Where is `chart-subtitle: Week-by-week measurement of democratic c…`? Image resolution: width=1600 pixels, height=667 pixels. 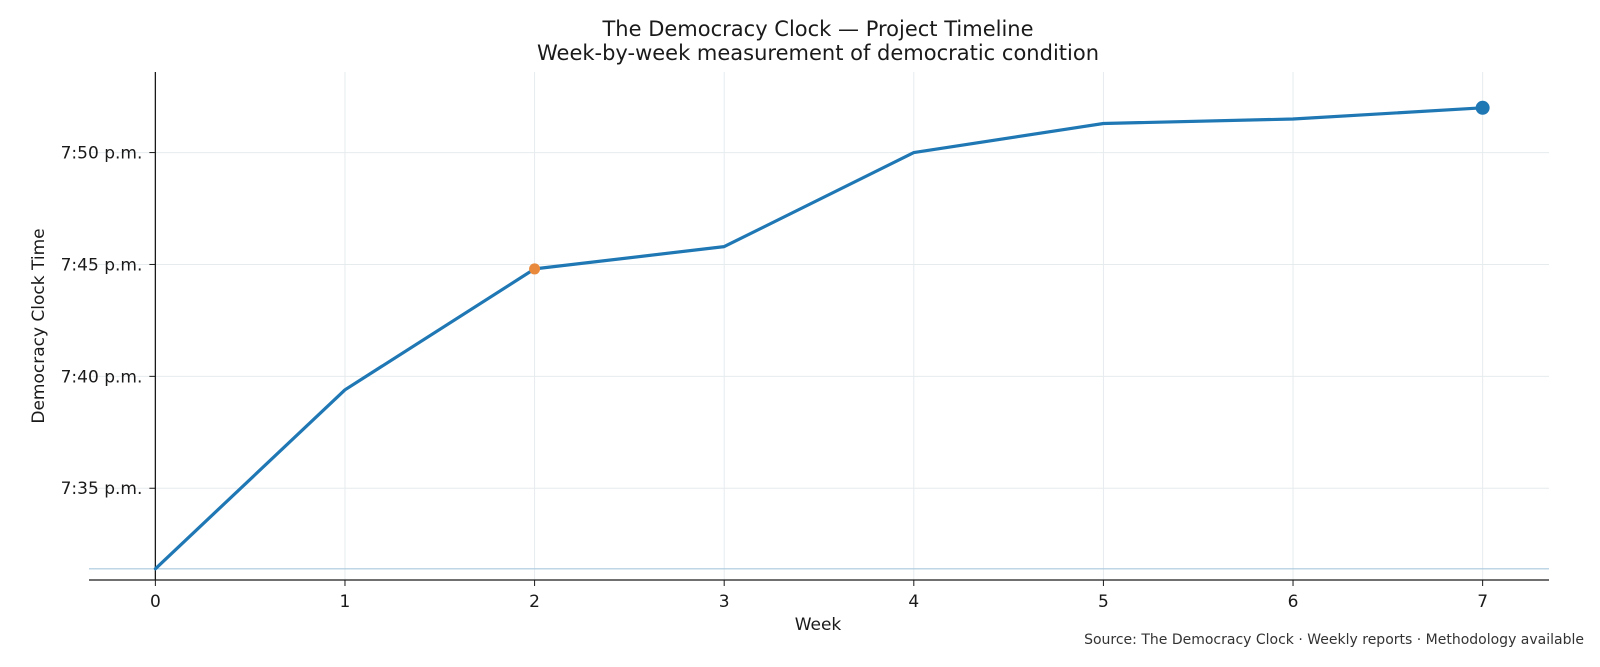 chart-subtitle: Week-by-week measurement of democratic c… is located at coordinates (818, 53).